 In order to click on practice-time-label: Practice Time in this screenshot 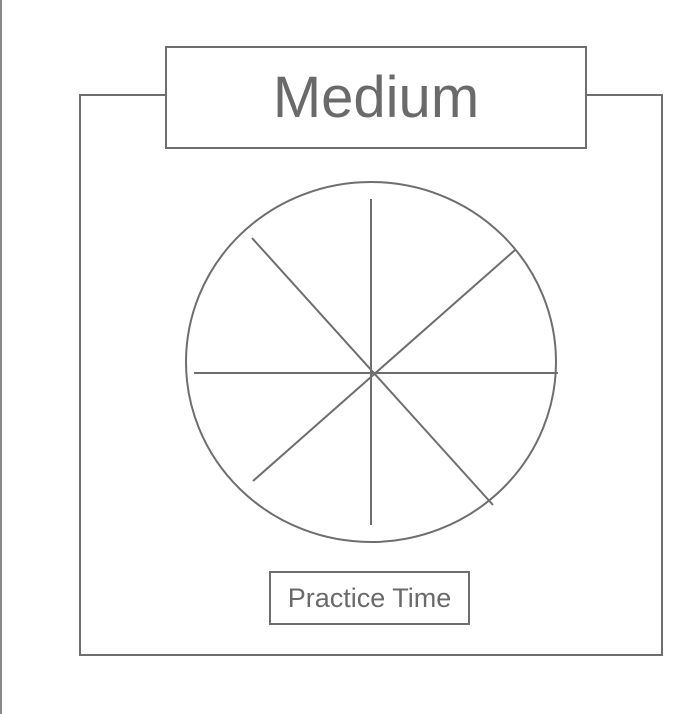, I will do `click(369, 597)`.